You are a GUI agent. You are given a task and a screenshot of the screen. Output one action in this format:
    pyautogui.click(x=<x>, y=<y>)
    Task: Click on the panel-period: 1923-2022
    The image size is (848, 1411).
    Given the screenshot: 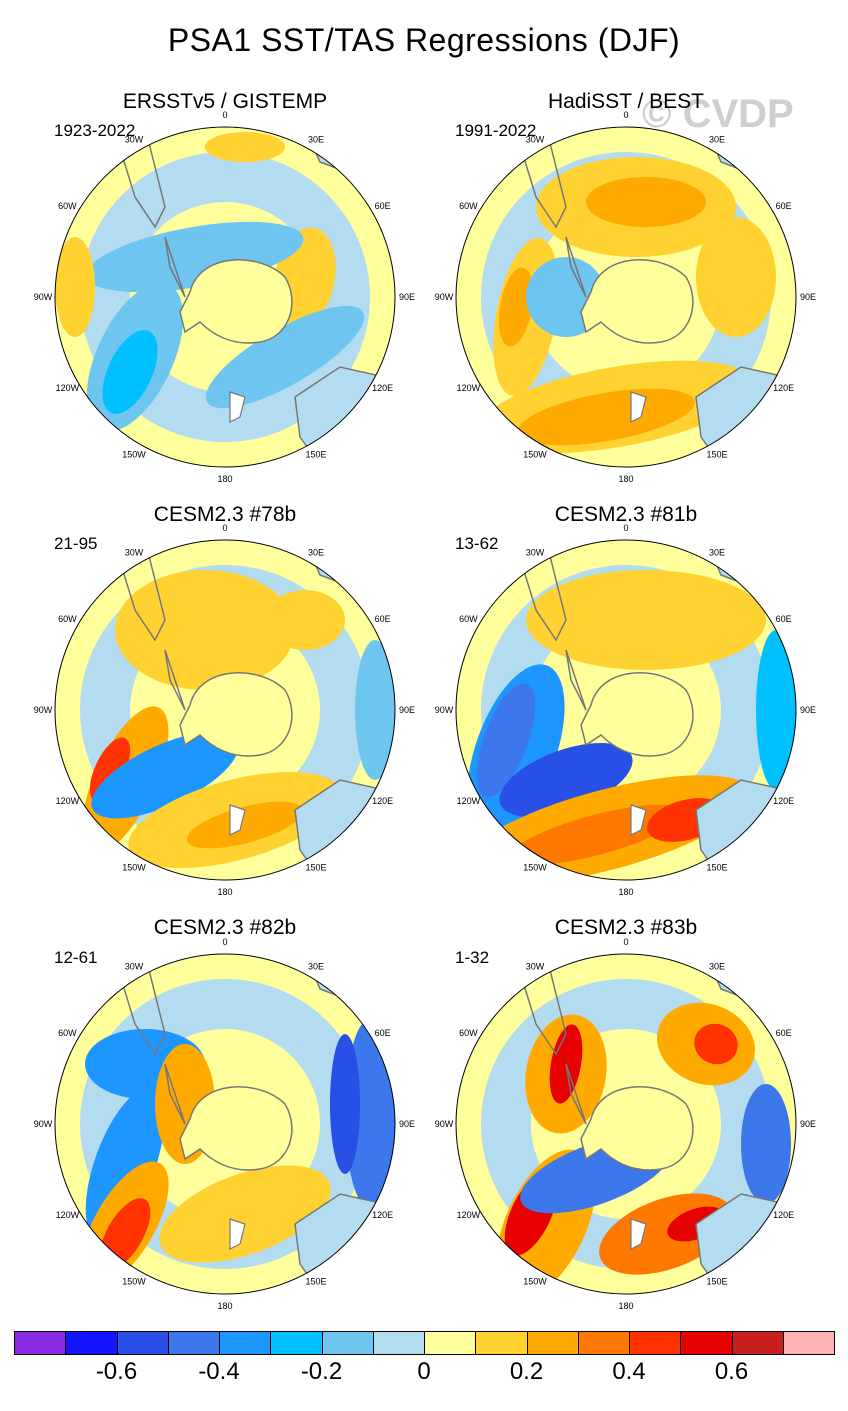 What is the action you would take?
    pyautogui.click(x=95, y=130)
    